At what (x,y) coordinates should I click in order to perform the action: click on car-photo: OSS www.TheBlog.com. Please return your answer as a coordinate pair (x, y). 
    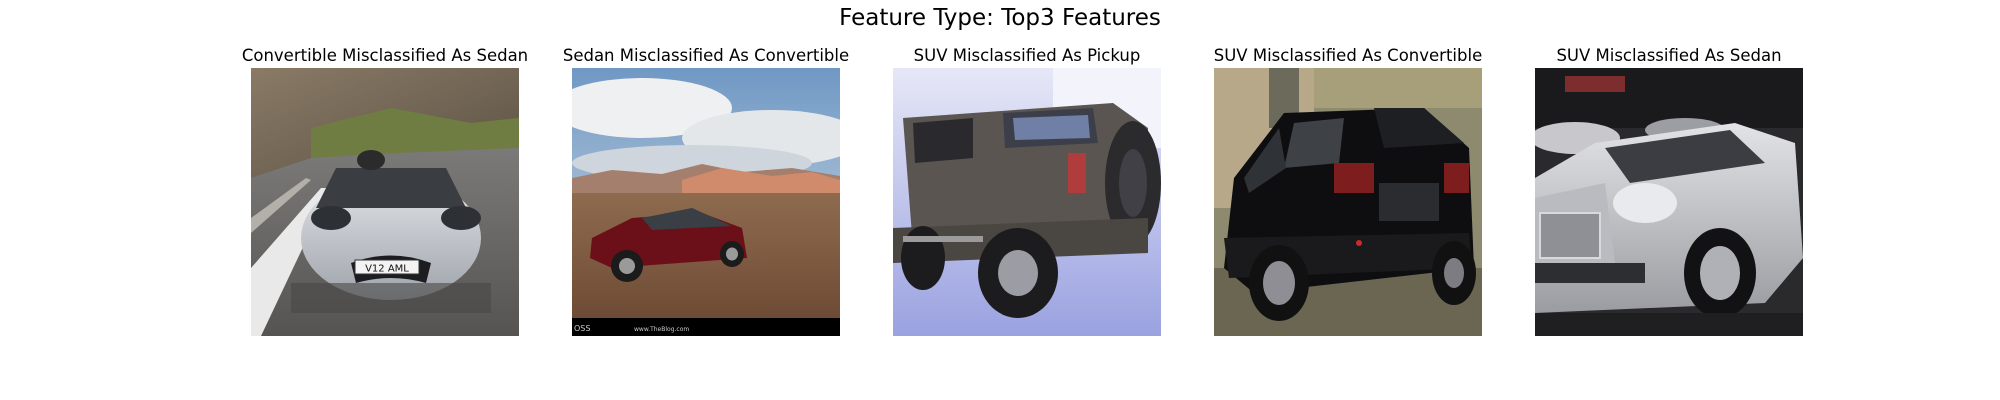
    Looking at the image, I should click on (706, 202).